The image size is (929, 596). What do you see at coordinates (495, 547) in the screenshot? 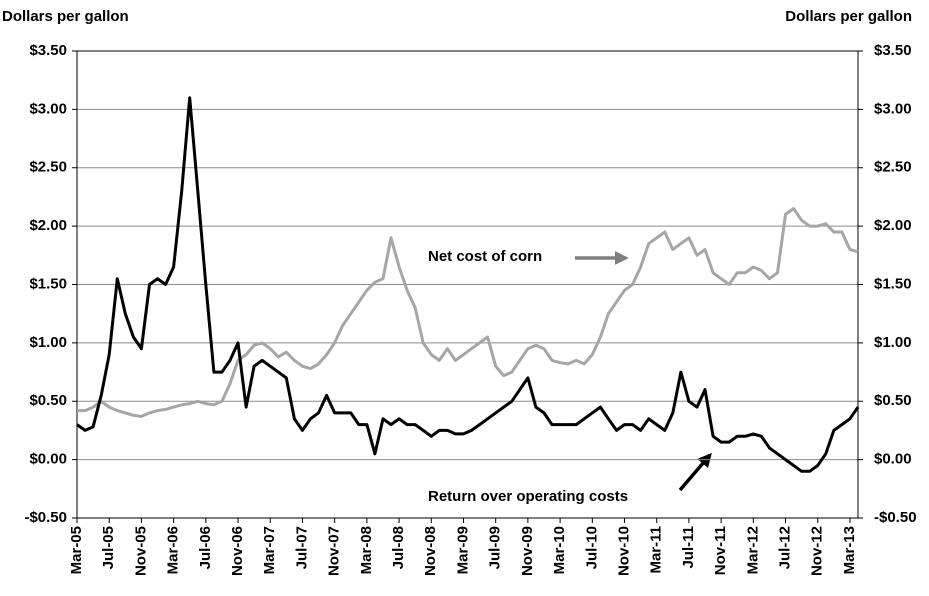
I see `x-tick-label: Jul-09` at bounding box center [495, 547].